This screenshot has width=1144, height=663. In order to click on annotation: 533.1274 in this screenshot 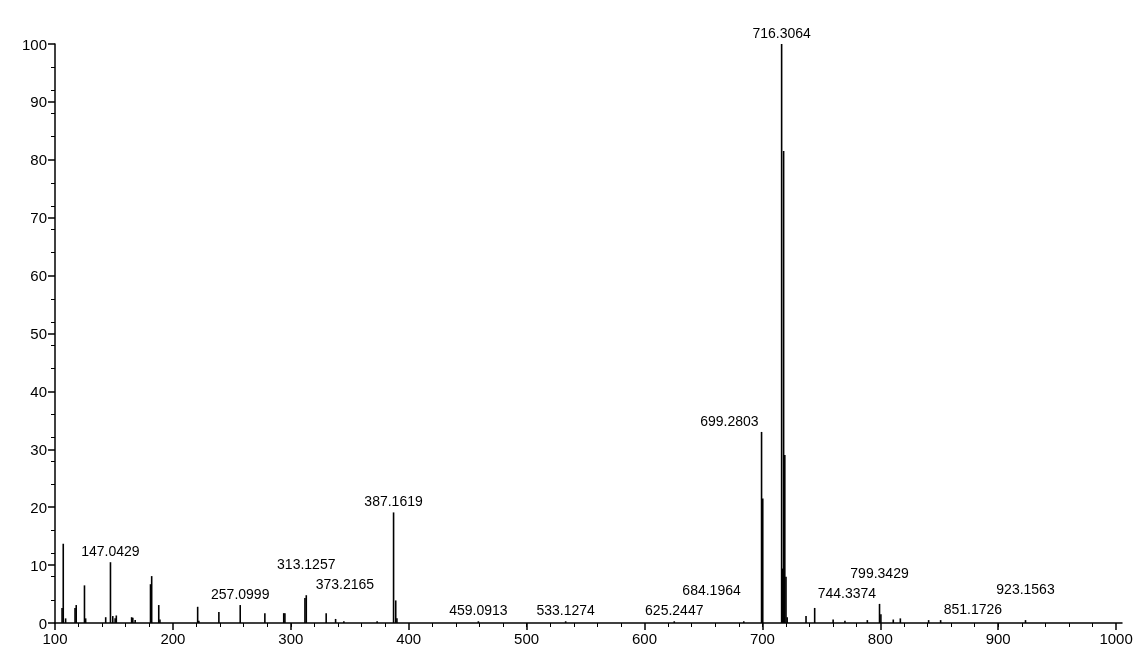, I will do `click(566, 610)`.